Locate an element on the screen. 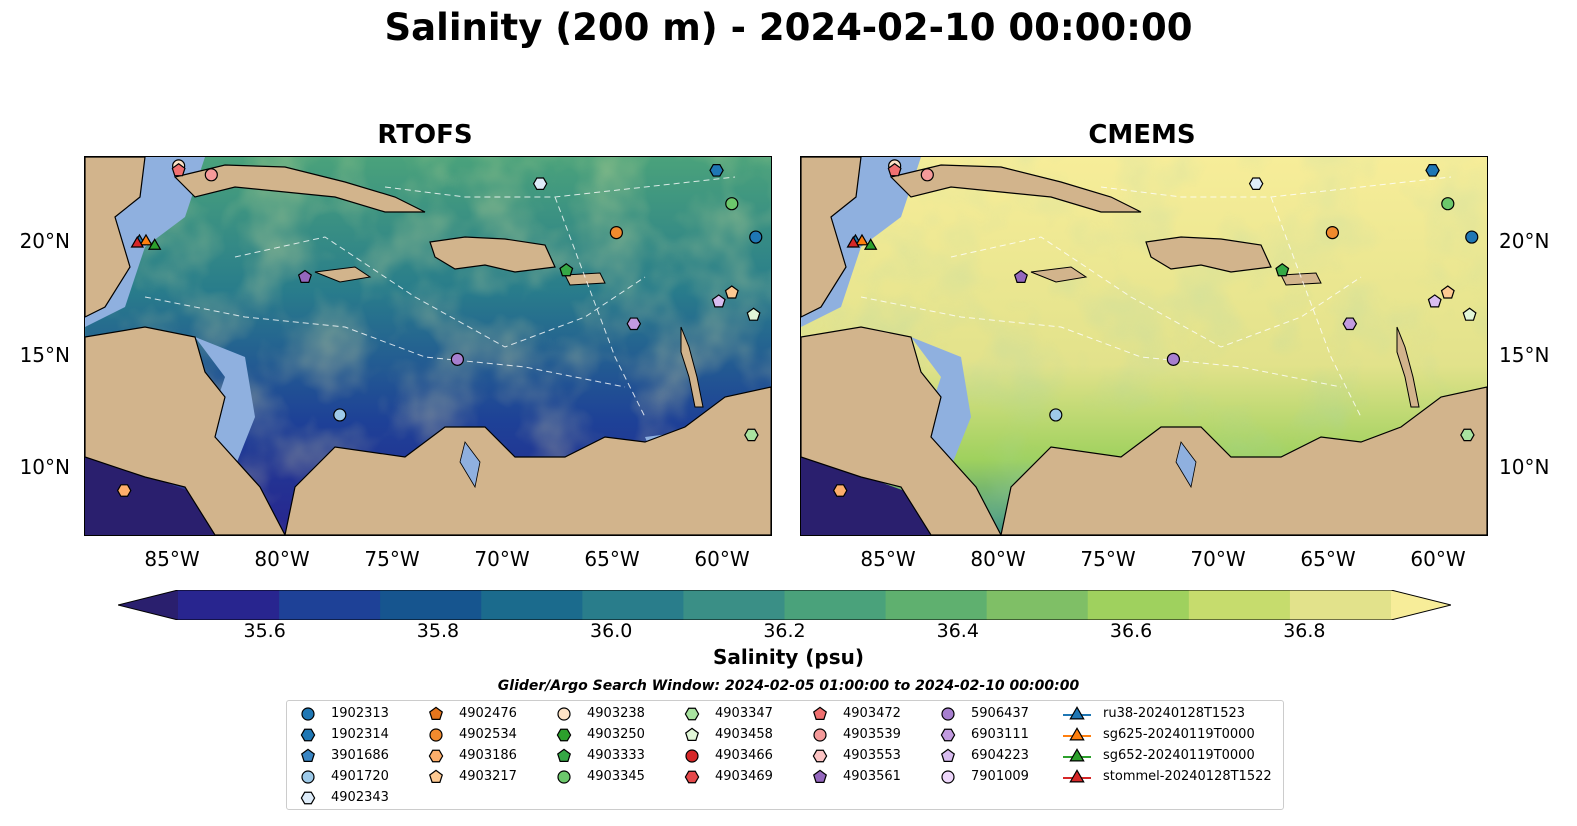 The width and height of the screenshot is (1577, 826). colorbar-label: Salinity (psu) is located at coordinates (788, 657).